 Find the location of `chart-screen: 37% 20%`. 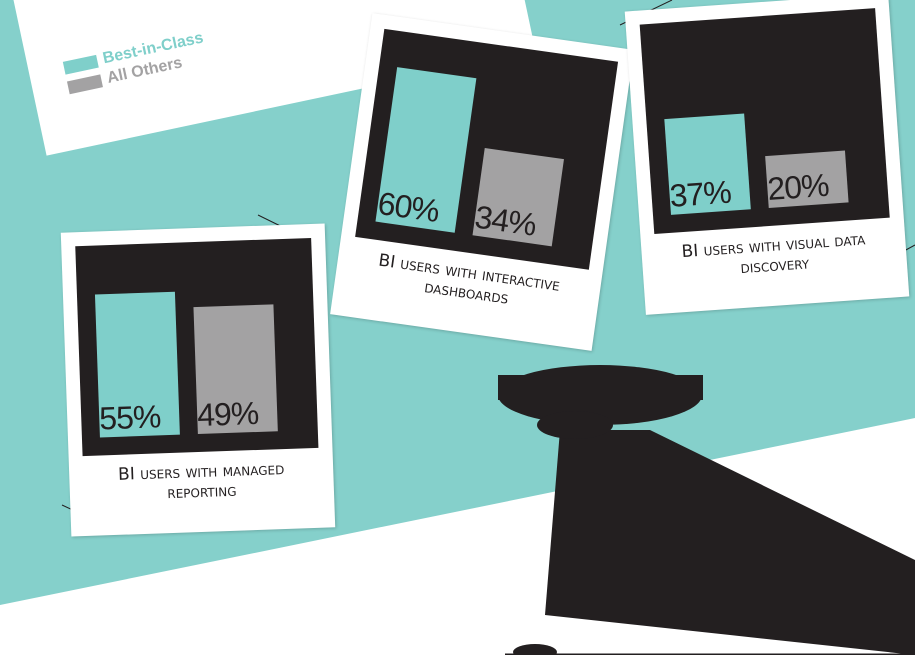

chart-screen: 37% 20% is located at coordinates (764, 121).